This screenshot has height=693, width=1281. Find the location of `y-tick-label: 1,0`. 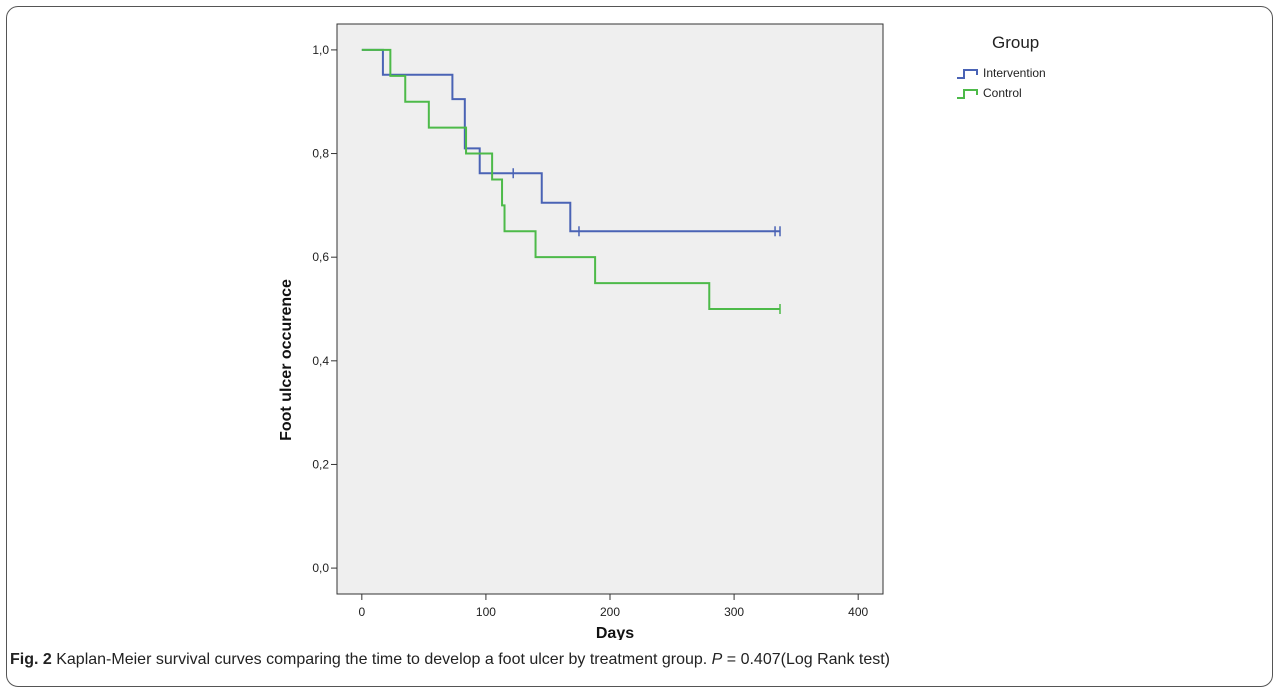

y-tick-label: 1,0 is located at coordinates (320, 50).